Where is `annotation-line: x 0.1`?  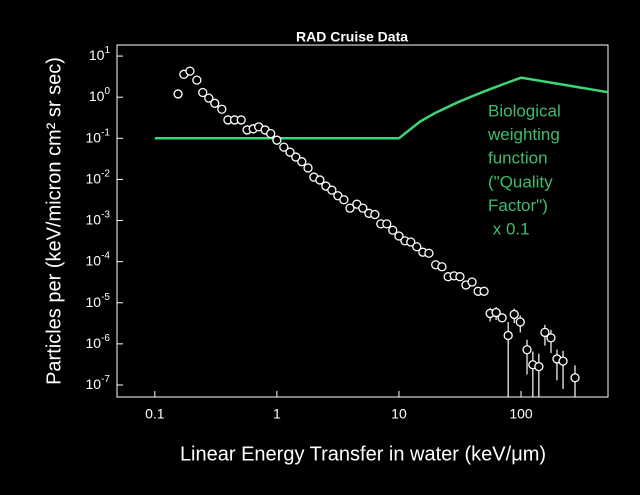 annotation-line: x 0.1 is located at coordinates (509, 228).